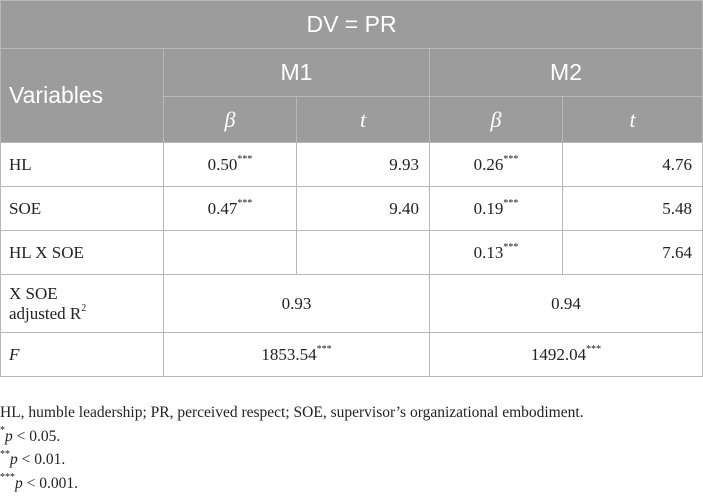 This screenshot has height=502, width=703. What do you see at coordinates (565, 303) in the screenshot?
I see `m2-r2-cell: 0.94` at bounding box center [565, 303].